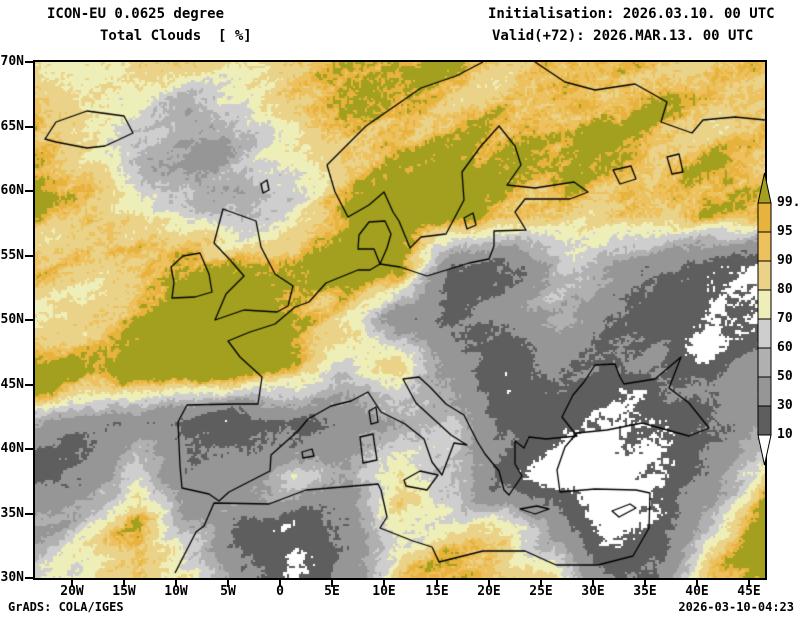  What do you see at coordinates (788, 202) in the screenshot?
I see `colorbar-value-label: 99.5` at bounding box center [788, 202].